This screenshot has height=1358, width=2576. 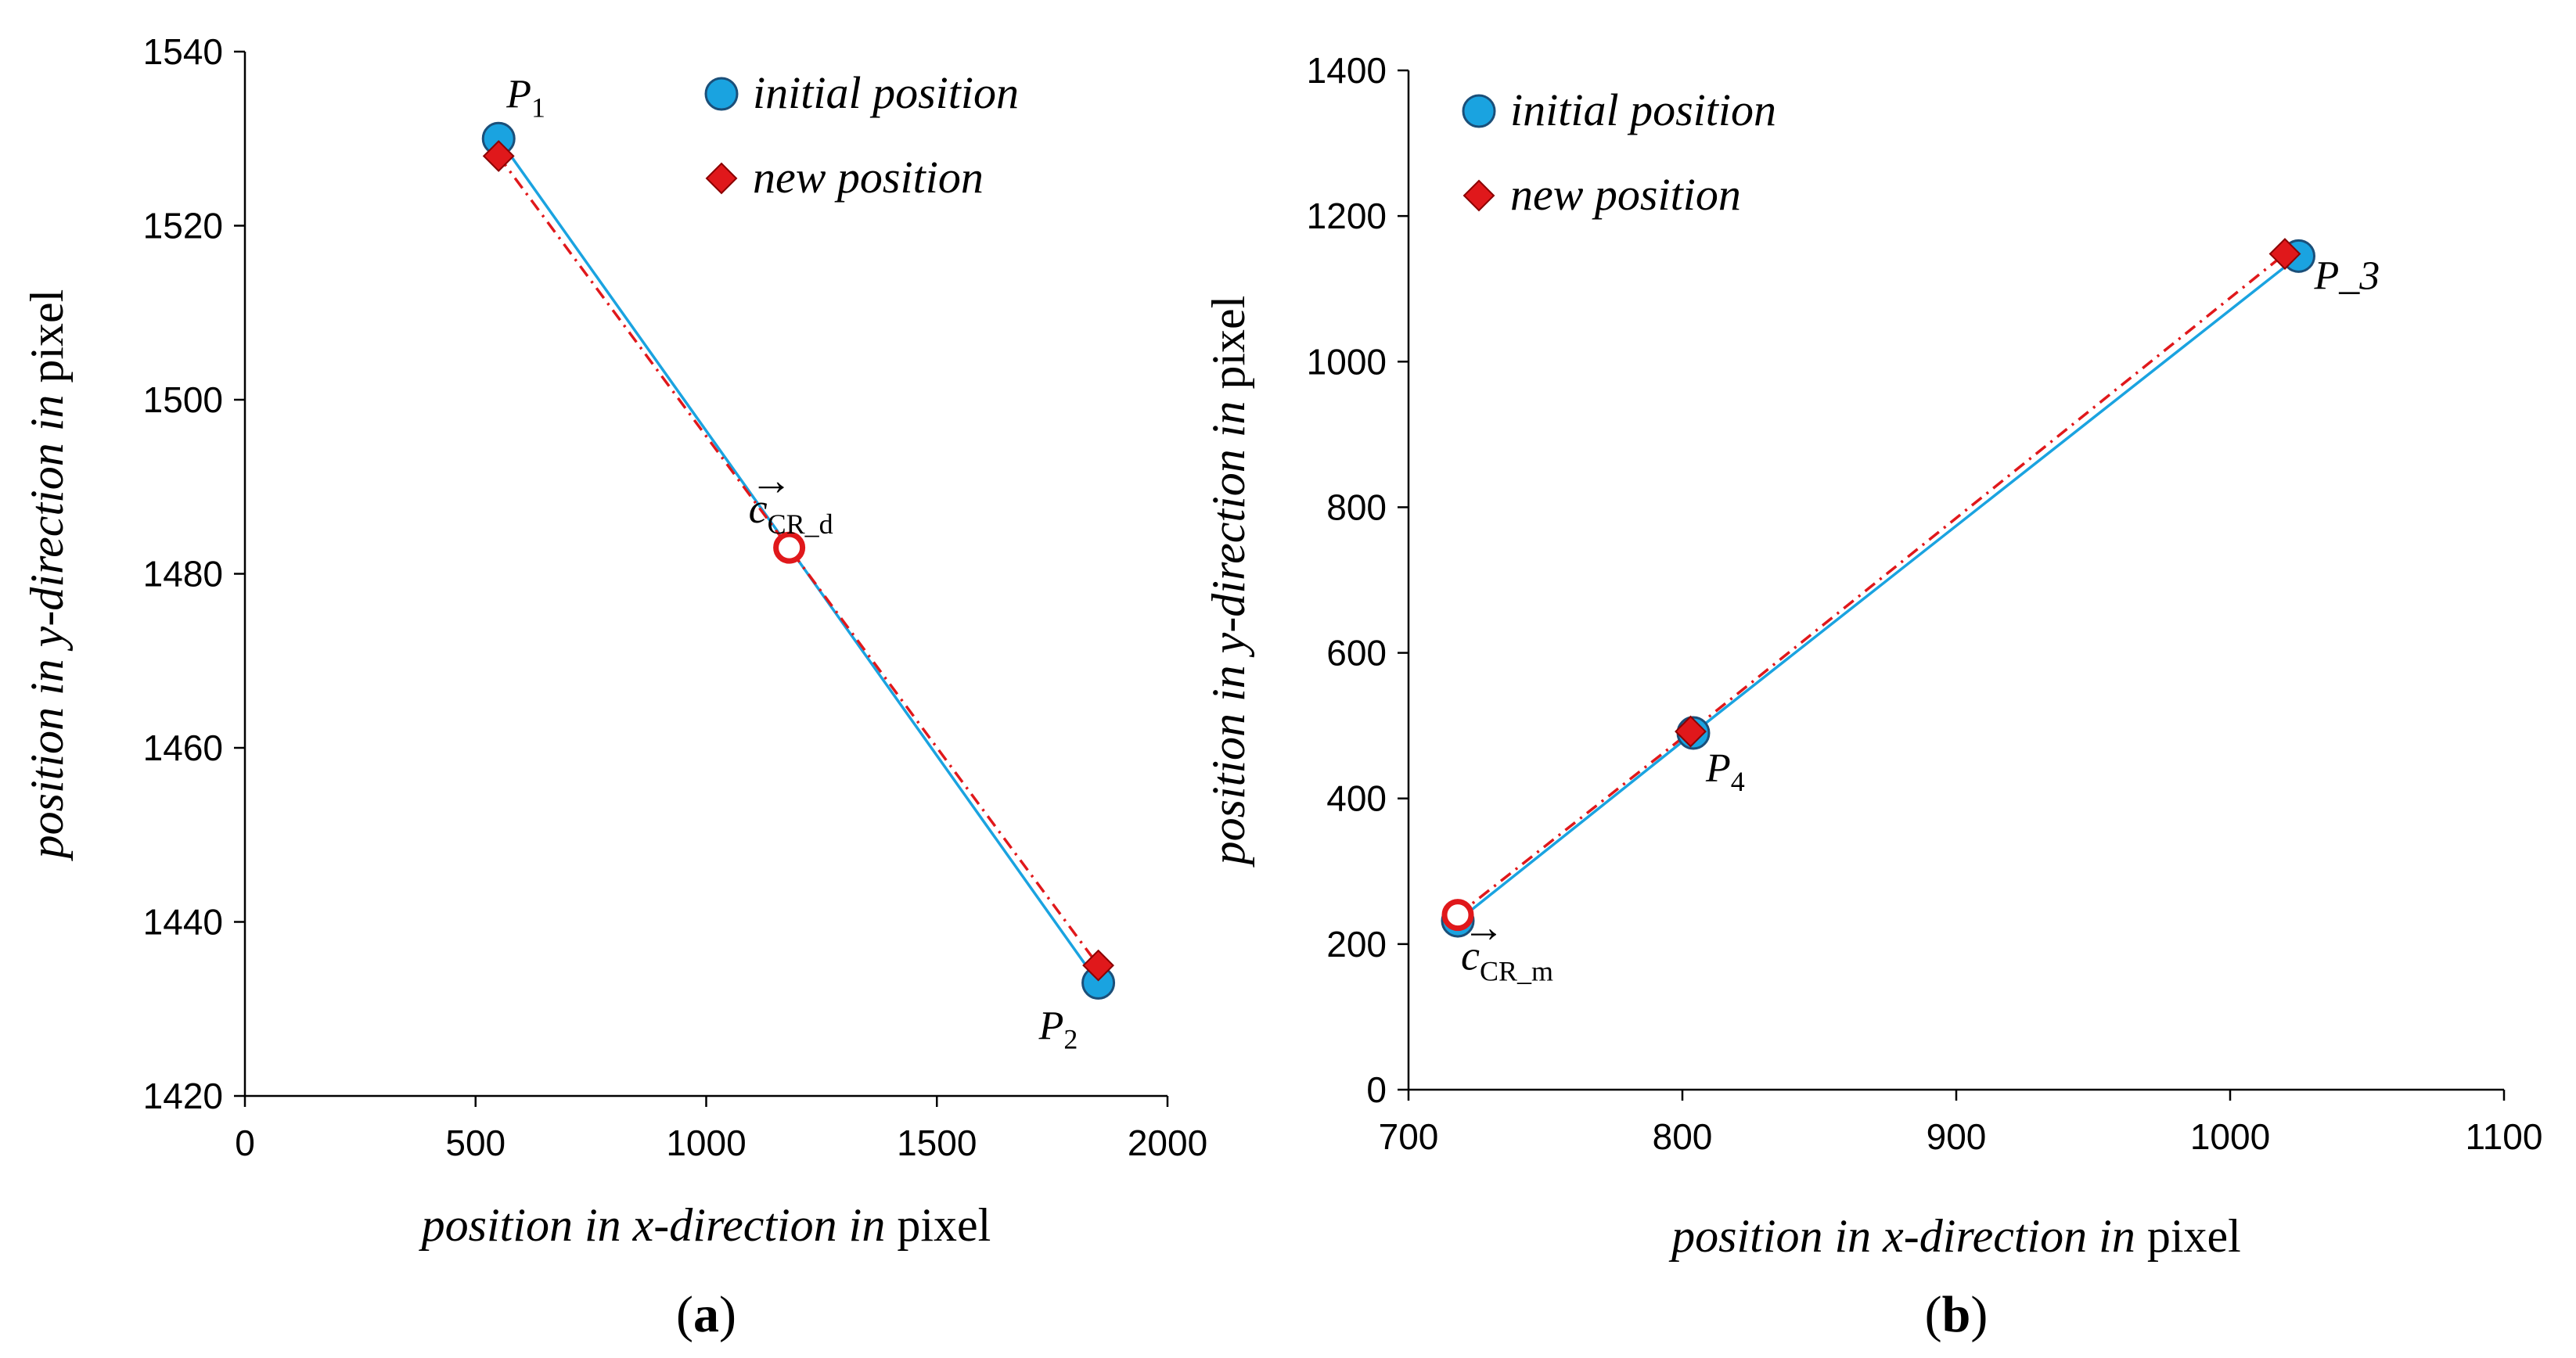 What do you see at coordinates (1347, 70) in the screenshot?
I see `y-tick-label: 1400` at bounding box center [1347, 70].